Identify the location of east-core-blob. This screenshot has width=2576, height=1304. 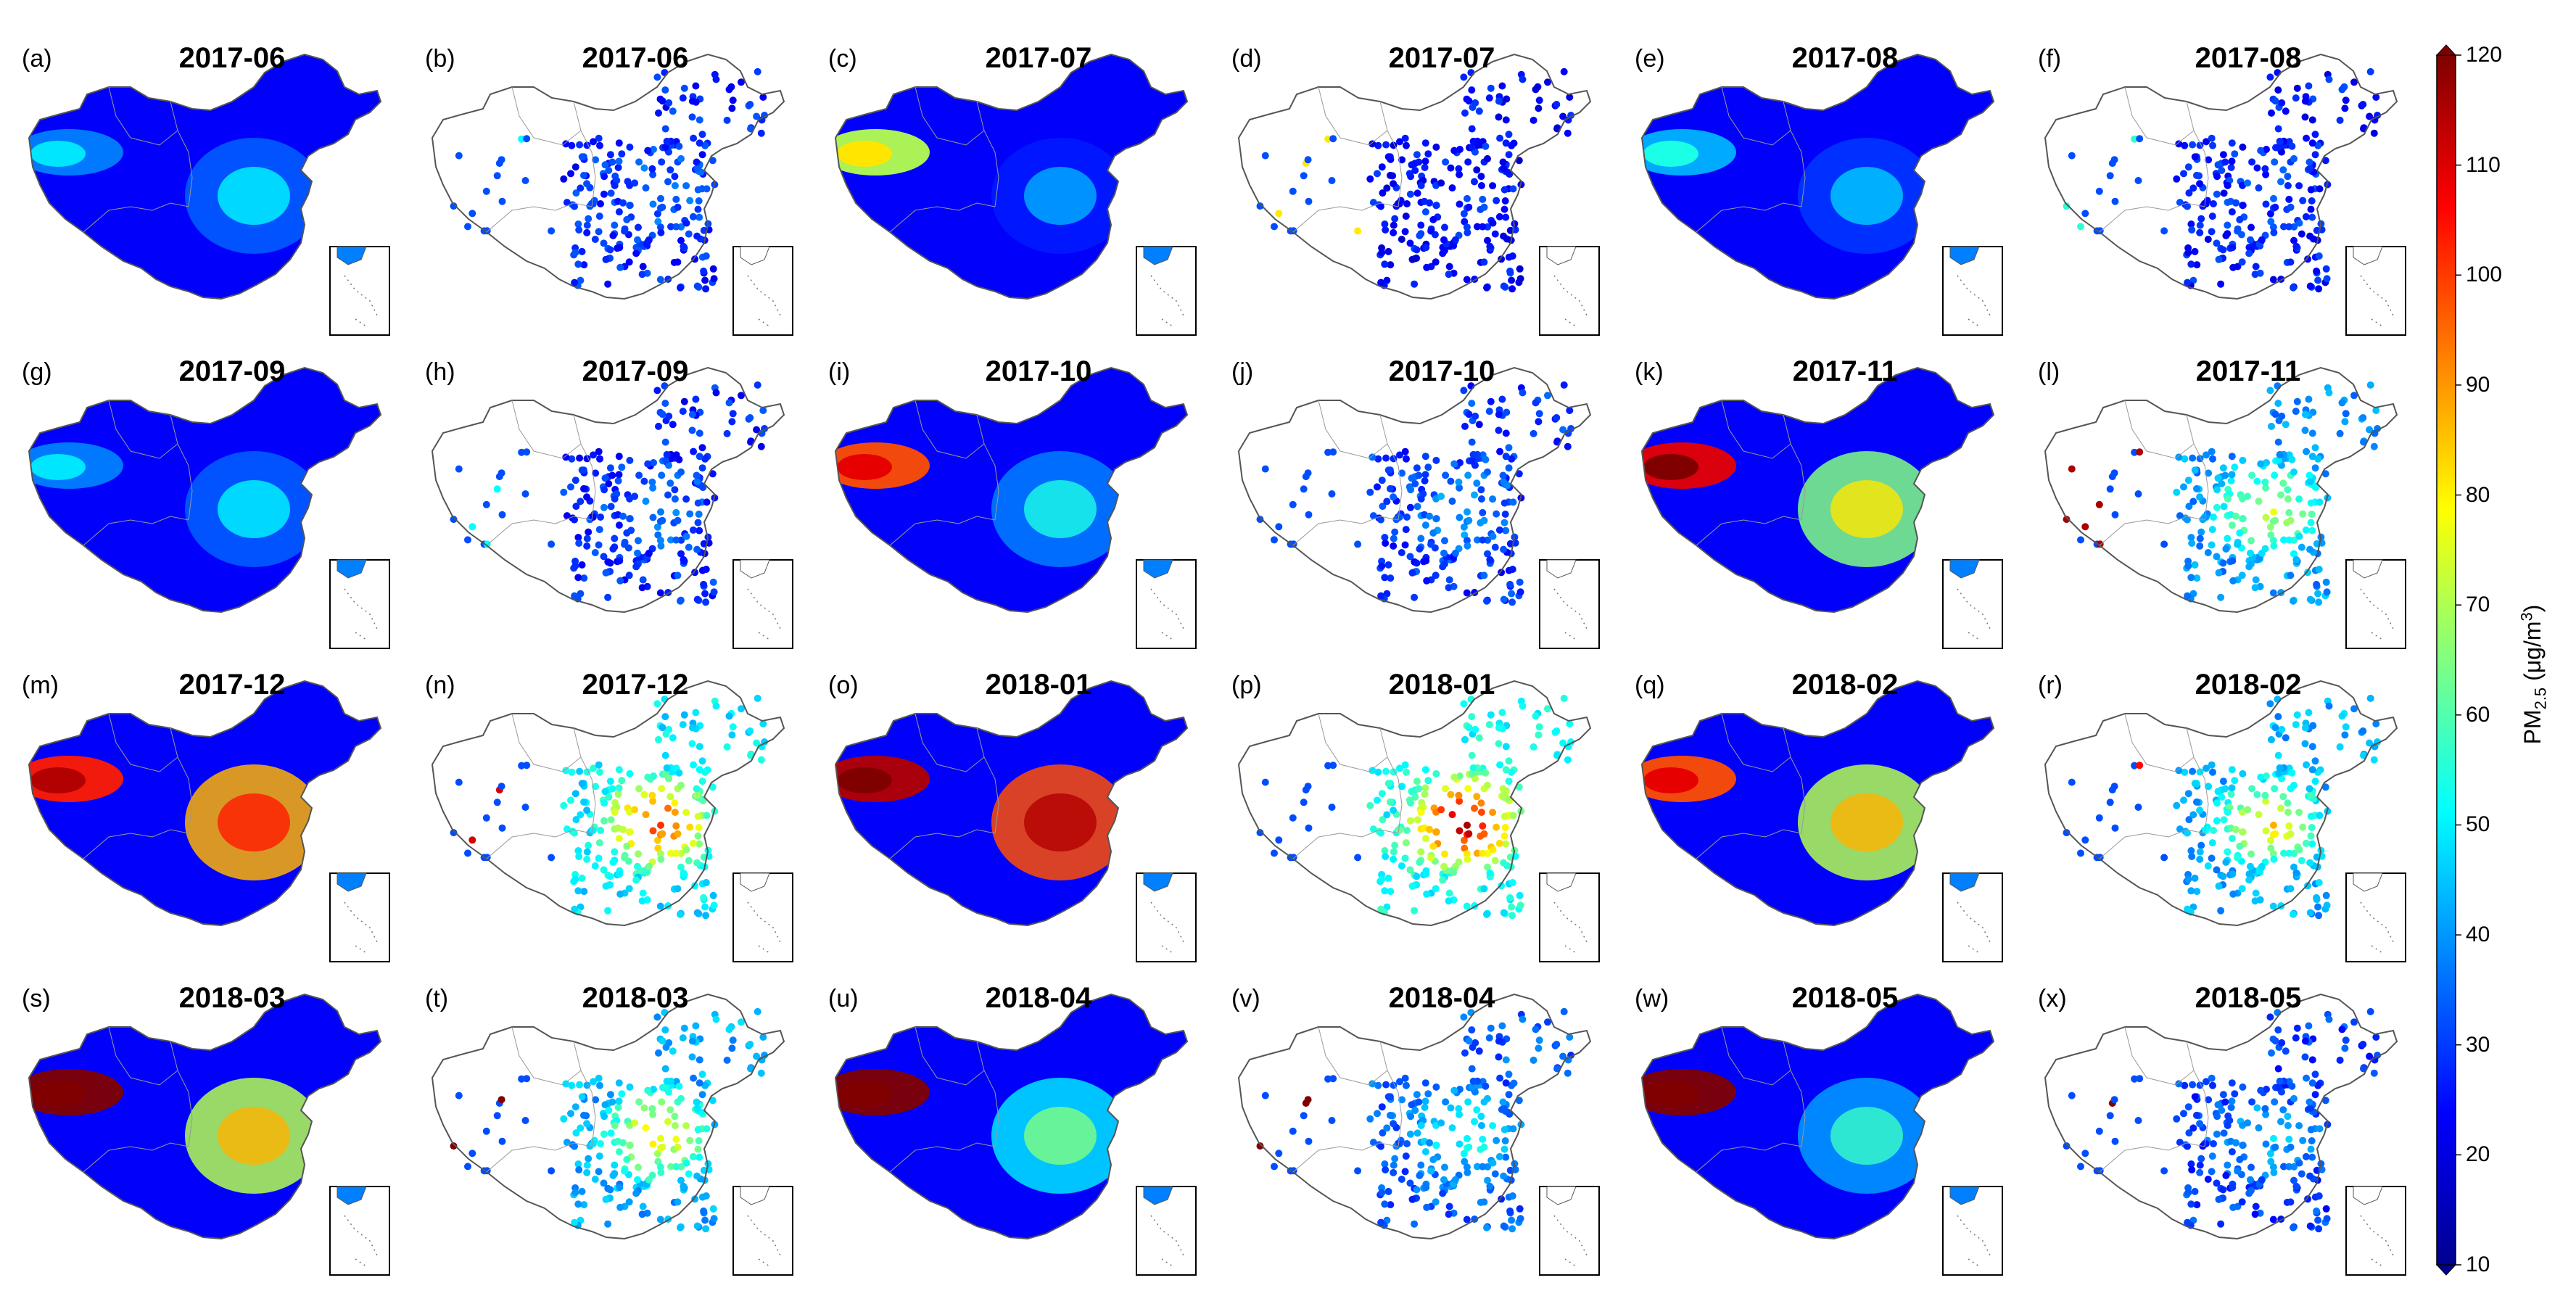
(1866, 196).